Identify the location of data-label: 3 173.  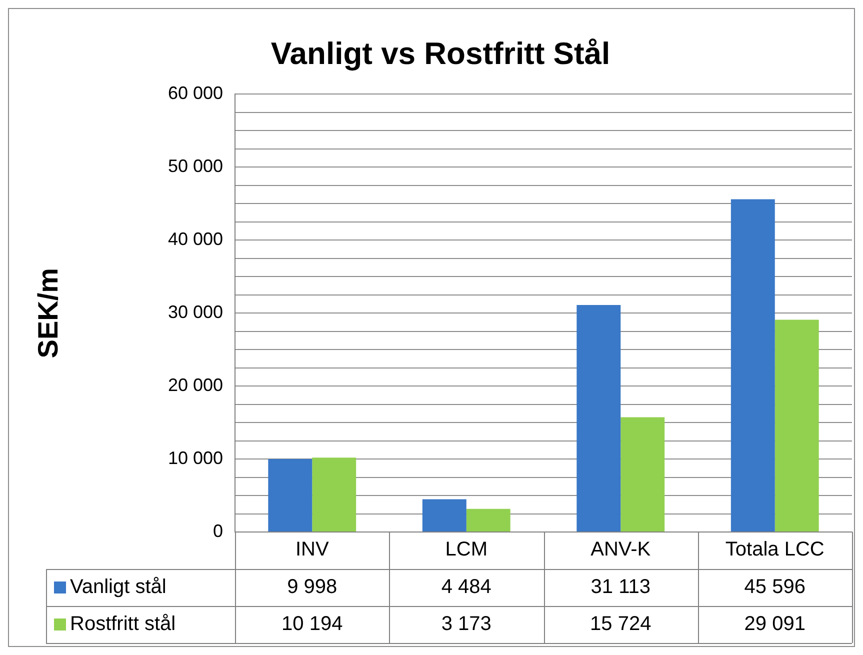
(466, 624).